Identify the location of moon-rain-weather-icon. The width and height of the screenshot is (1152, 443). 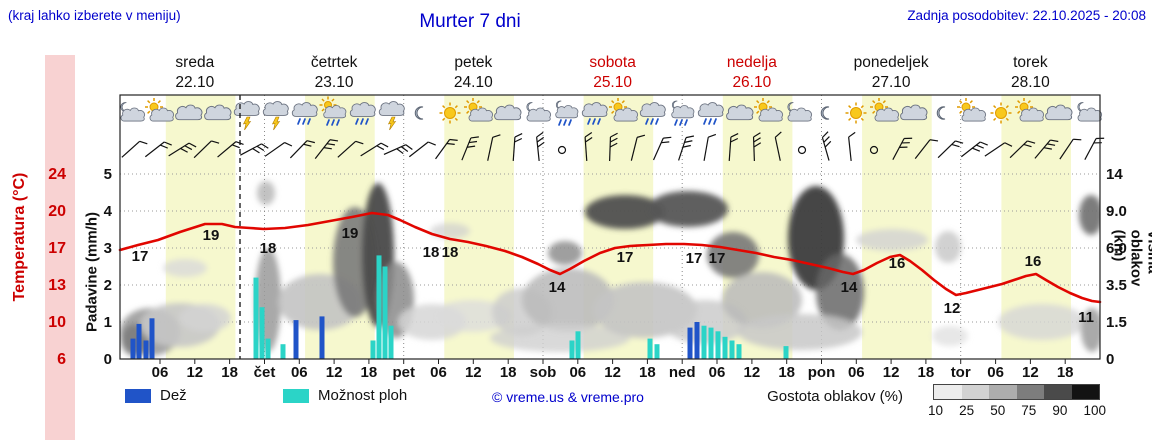
(567, 113).